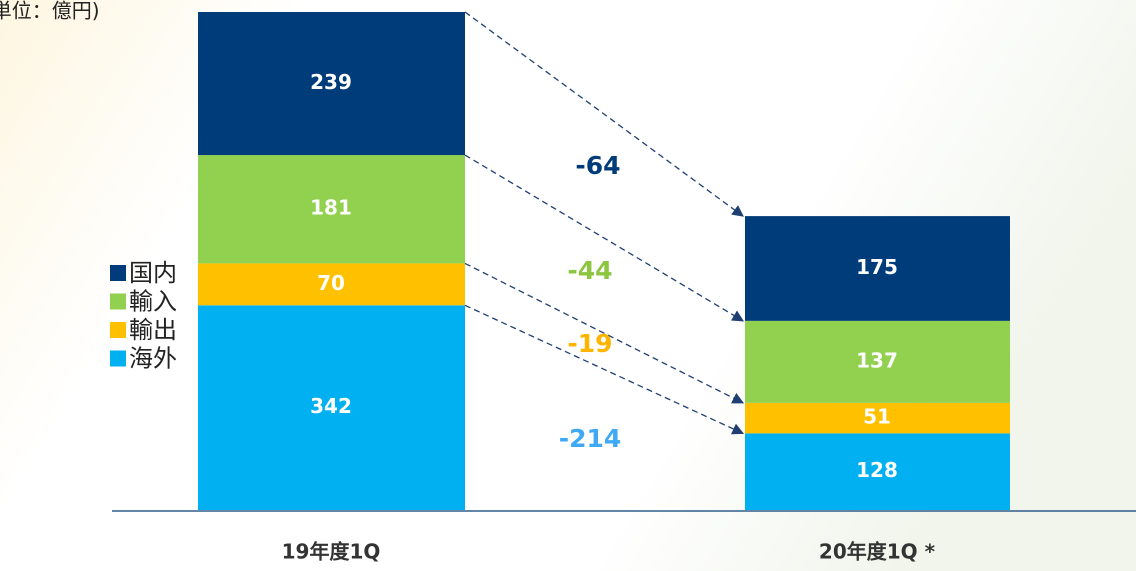 This screenshot has width=1136, height=571. Describe the element at coordinates (590, 438) in the screenshot. I see `change-label: -214` at that location.